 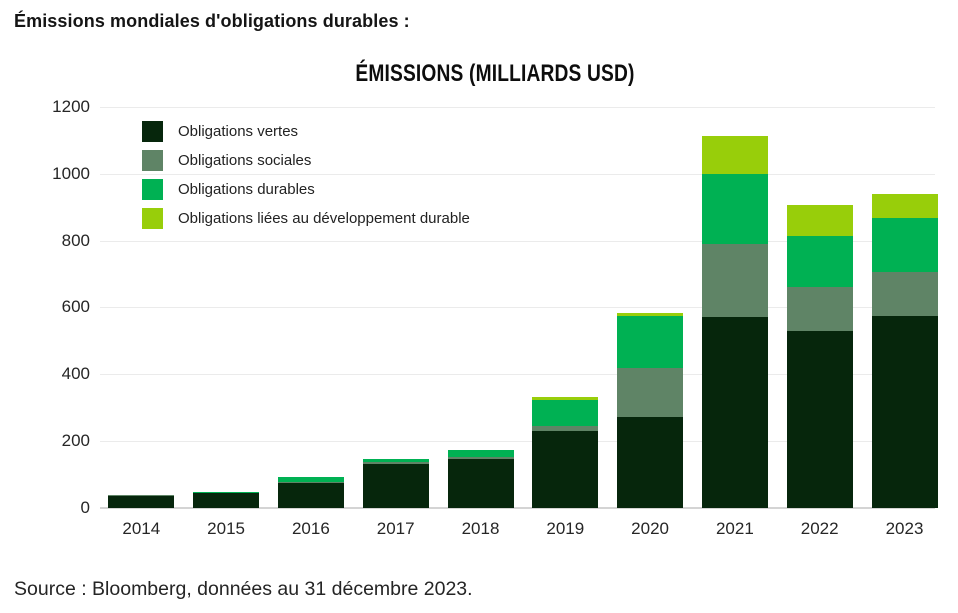 I want to click on bar-segment-2020-obligations-li-es-au-d-veloppement-durable, so click(x=650, y=314).